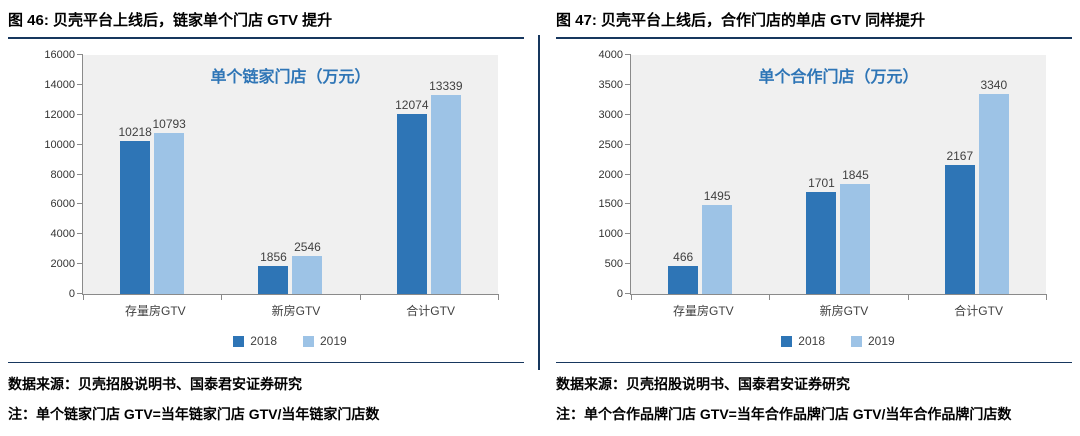 The height and width of the screenshot is (436, 1080). Describe the element at coordinates (169, 123) in the screenshot. I see `bar-value-label: 10793` at that location.